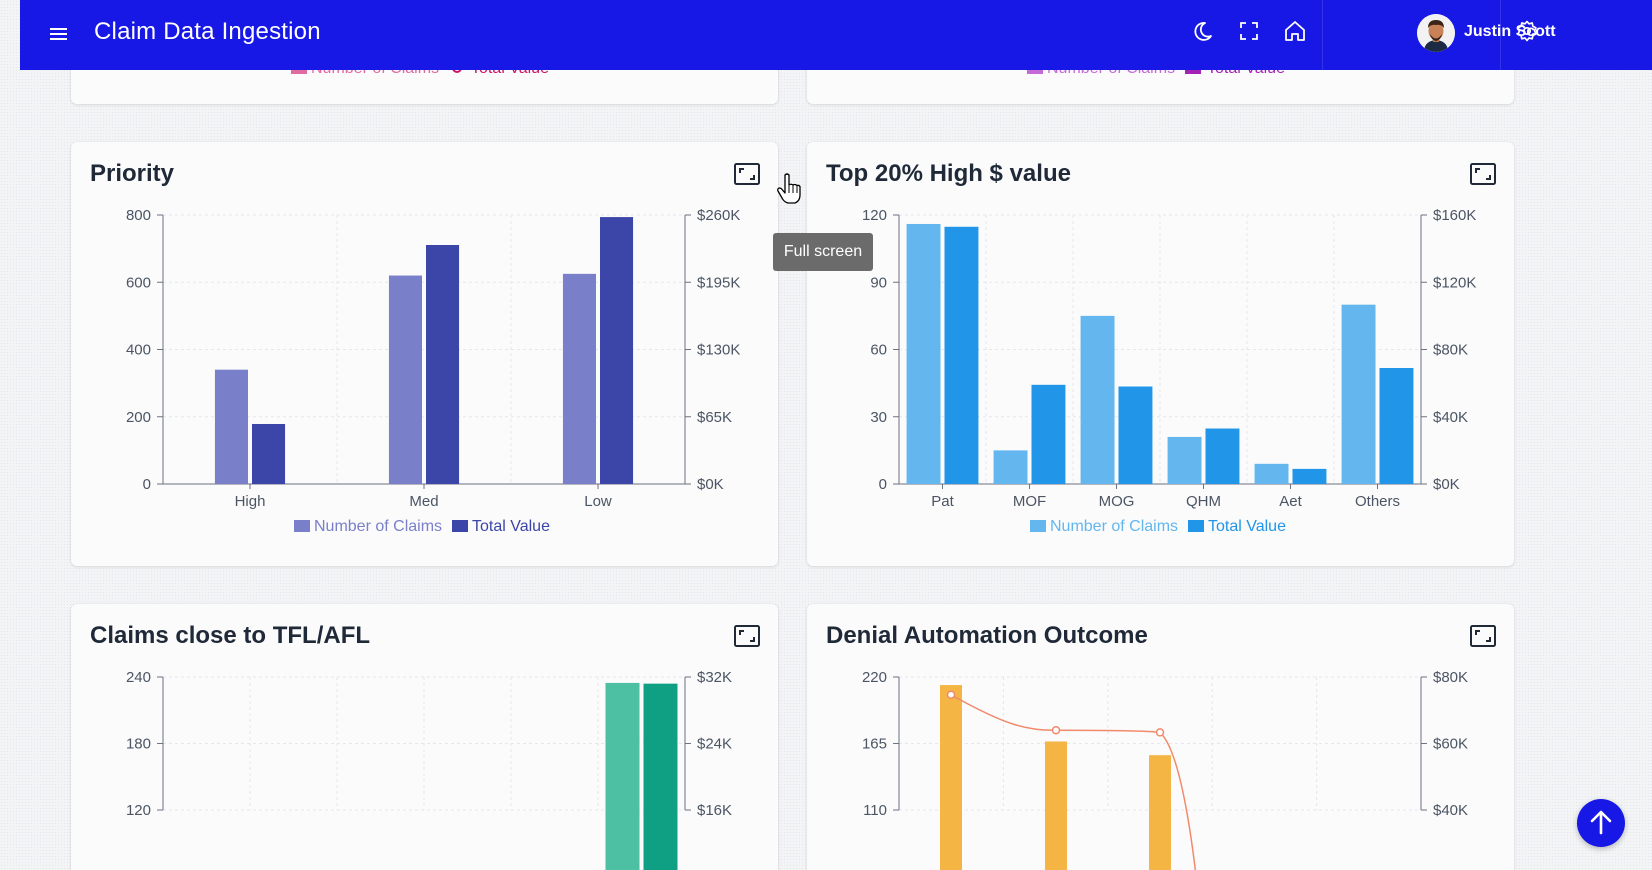  Describe the element at coordinates (138, 744) in the screenshot. I see `y-tick-label: 180` at that location.